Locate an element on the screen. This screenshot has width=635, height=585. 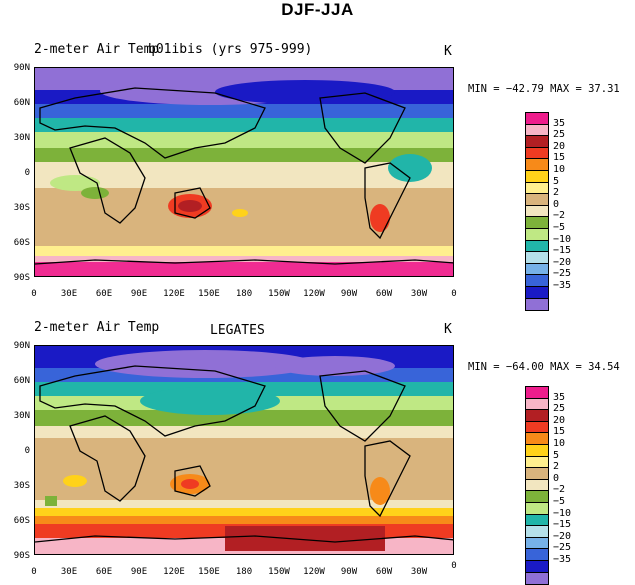
panel1-lat-label: 60S is located at coordinates (21, 243).